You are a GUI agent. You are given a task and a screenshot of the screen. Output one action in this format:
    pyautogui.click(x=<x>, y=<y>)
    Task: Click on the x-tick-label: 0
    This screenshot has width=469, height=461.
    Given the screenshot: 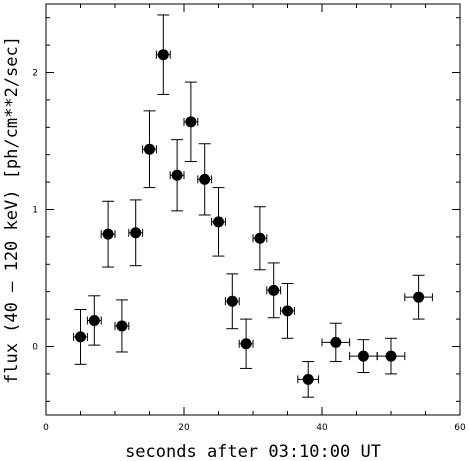 What is the action you would take?
    pyautogui.click(x=46, y=428)
    